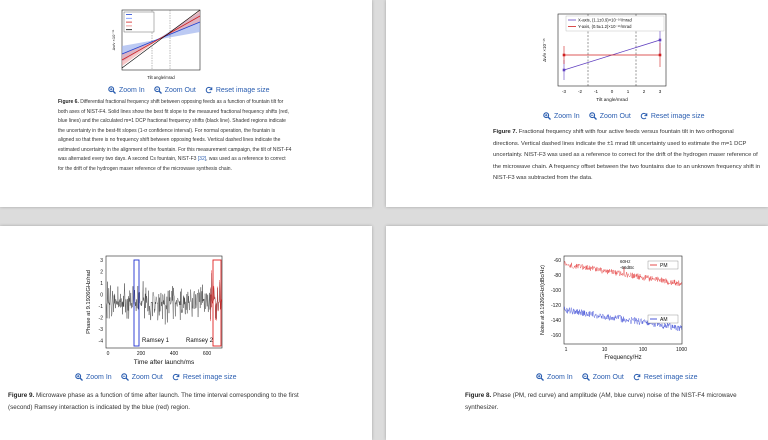 This screenshot has height=440, width=768. I want to click on tick-label: 600, so click(207, 354).